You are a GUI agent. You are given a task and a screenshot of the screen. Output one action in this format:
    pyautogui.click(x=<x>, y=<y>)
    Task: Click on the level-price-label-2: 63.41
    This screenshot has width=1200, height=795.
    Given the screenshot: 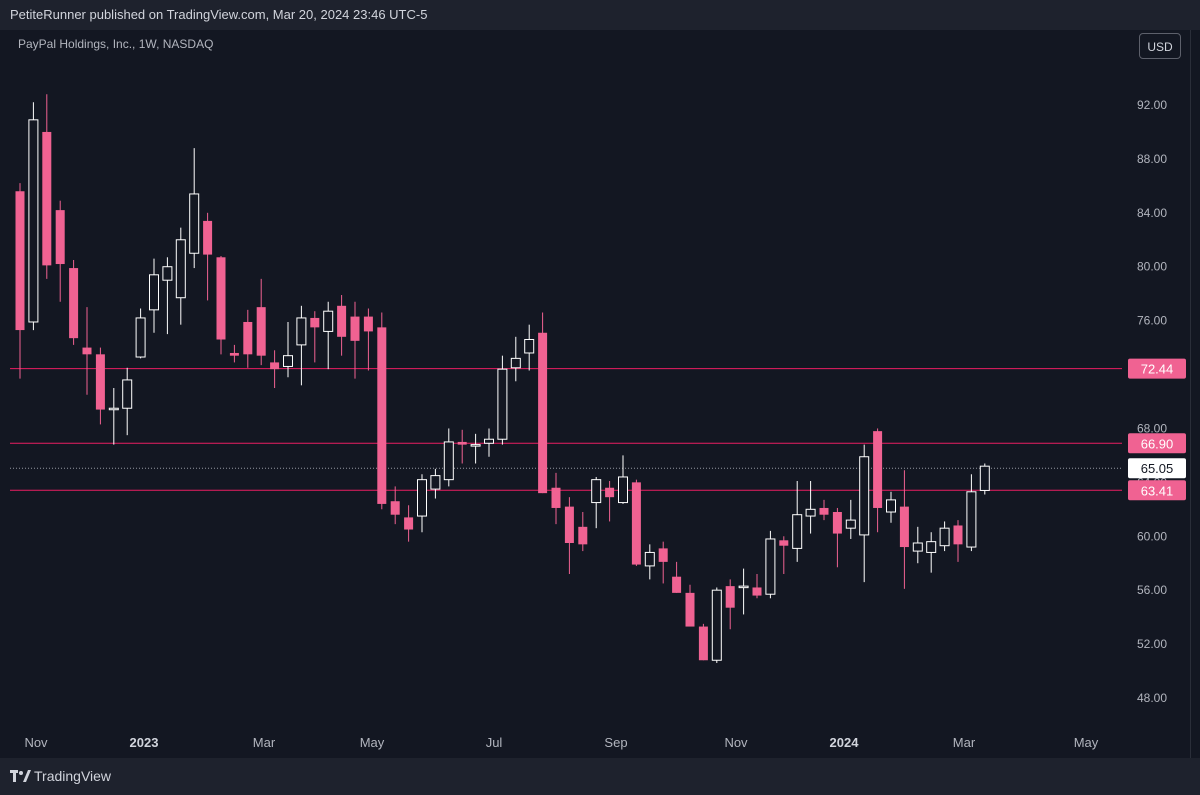 What is the action you would take?
    pyautogui.click(x=1157, y=490)
    